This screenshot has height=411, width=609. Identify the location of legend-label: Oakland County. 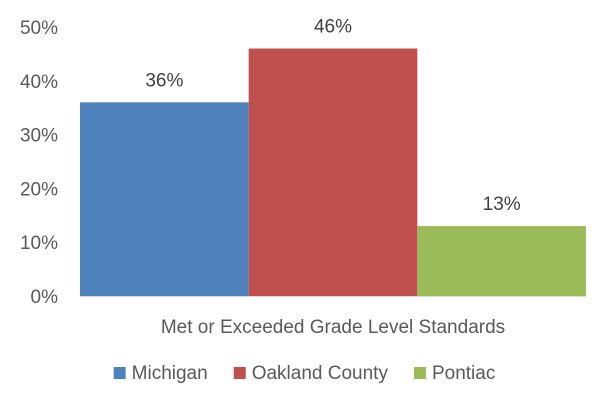
(320, 373).